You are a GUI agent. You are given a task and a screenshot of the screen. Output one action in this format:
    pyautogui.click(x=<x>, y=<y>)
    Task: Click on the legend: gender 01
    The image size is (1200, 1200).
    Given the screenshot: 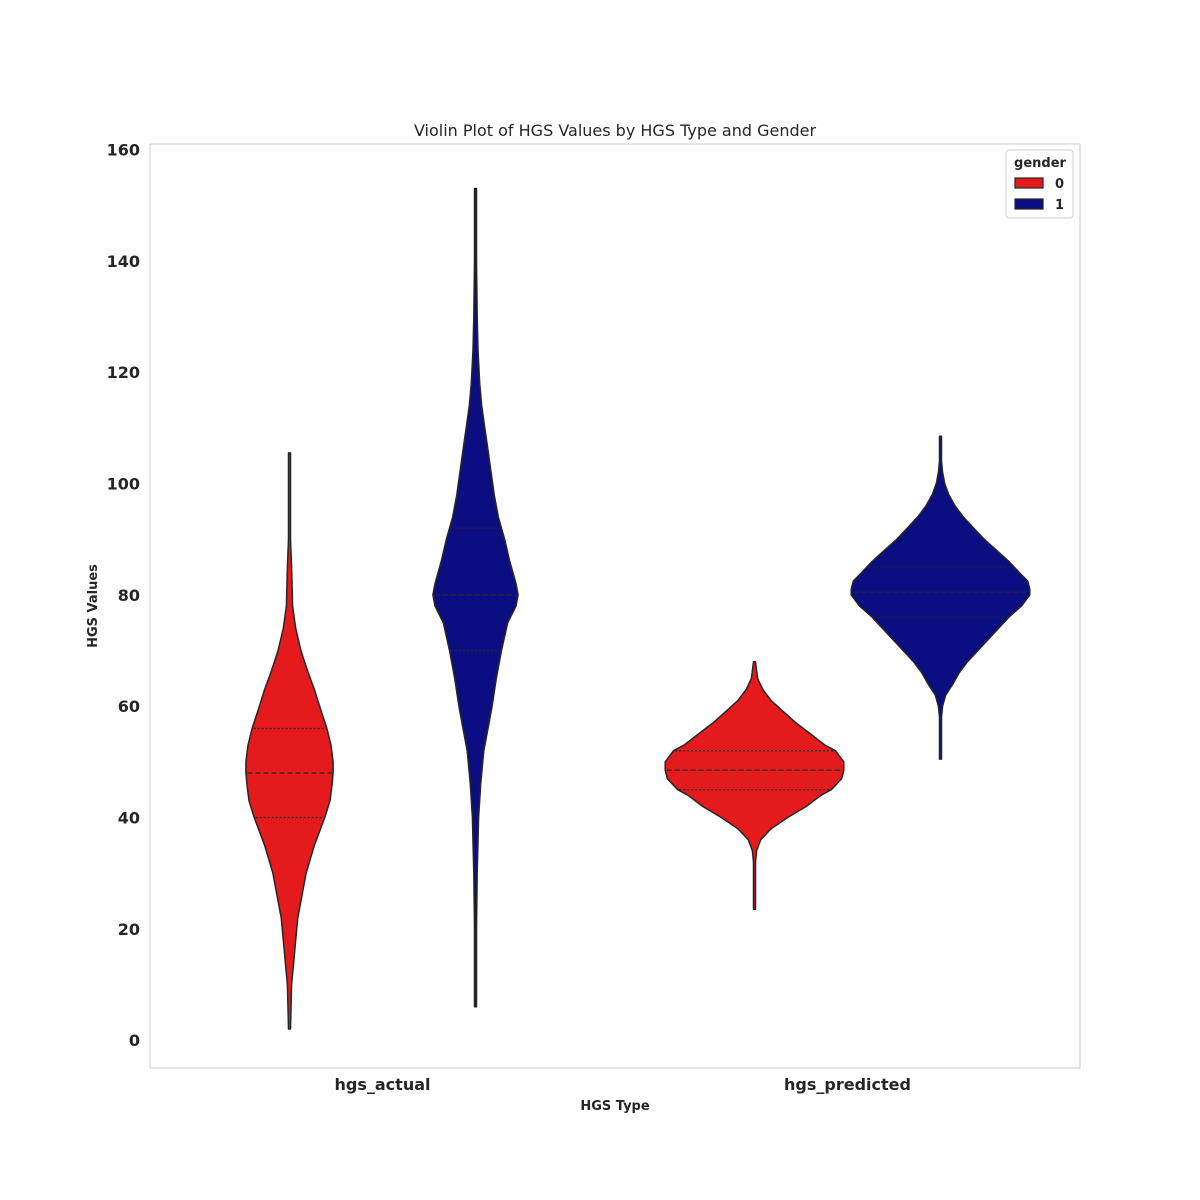 What is the action you would take?
    pyautogui.click(x=1039, y=184)
    